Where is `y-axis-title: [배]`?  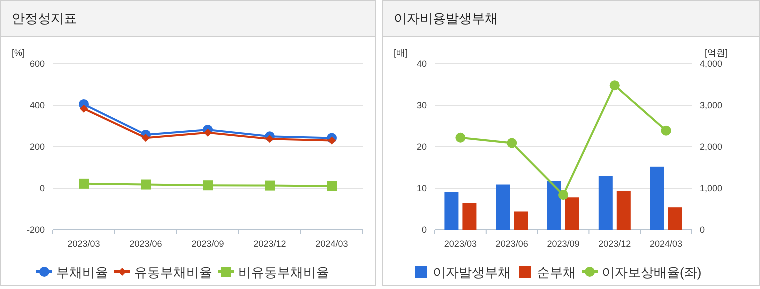
y-axis-title: [배] is located at coordinates (401, 53).